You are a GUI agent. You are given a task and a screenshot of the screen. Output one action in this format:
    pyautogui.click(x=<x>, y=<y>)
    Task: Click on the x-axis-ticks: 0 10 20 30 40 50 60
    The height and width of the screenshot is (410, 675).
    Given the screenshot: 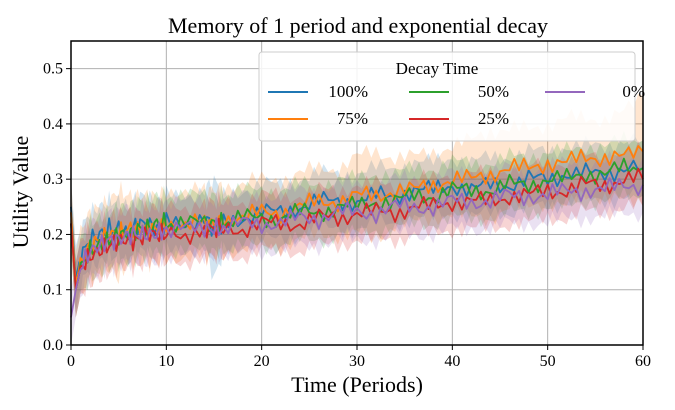 What is the action you would take?
    pyautogui.click(x=359, y=357)
    